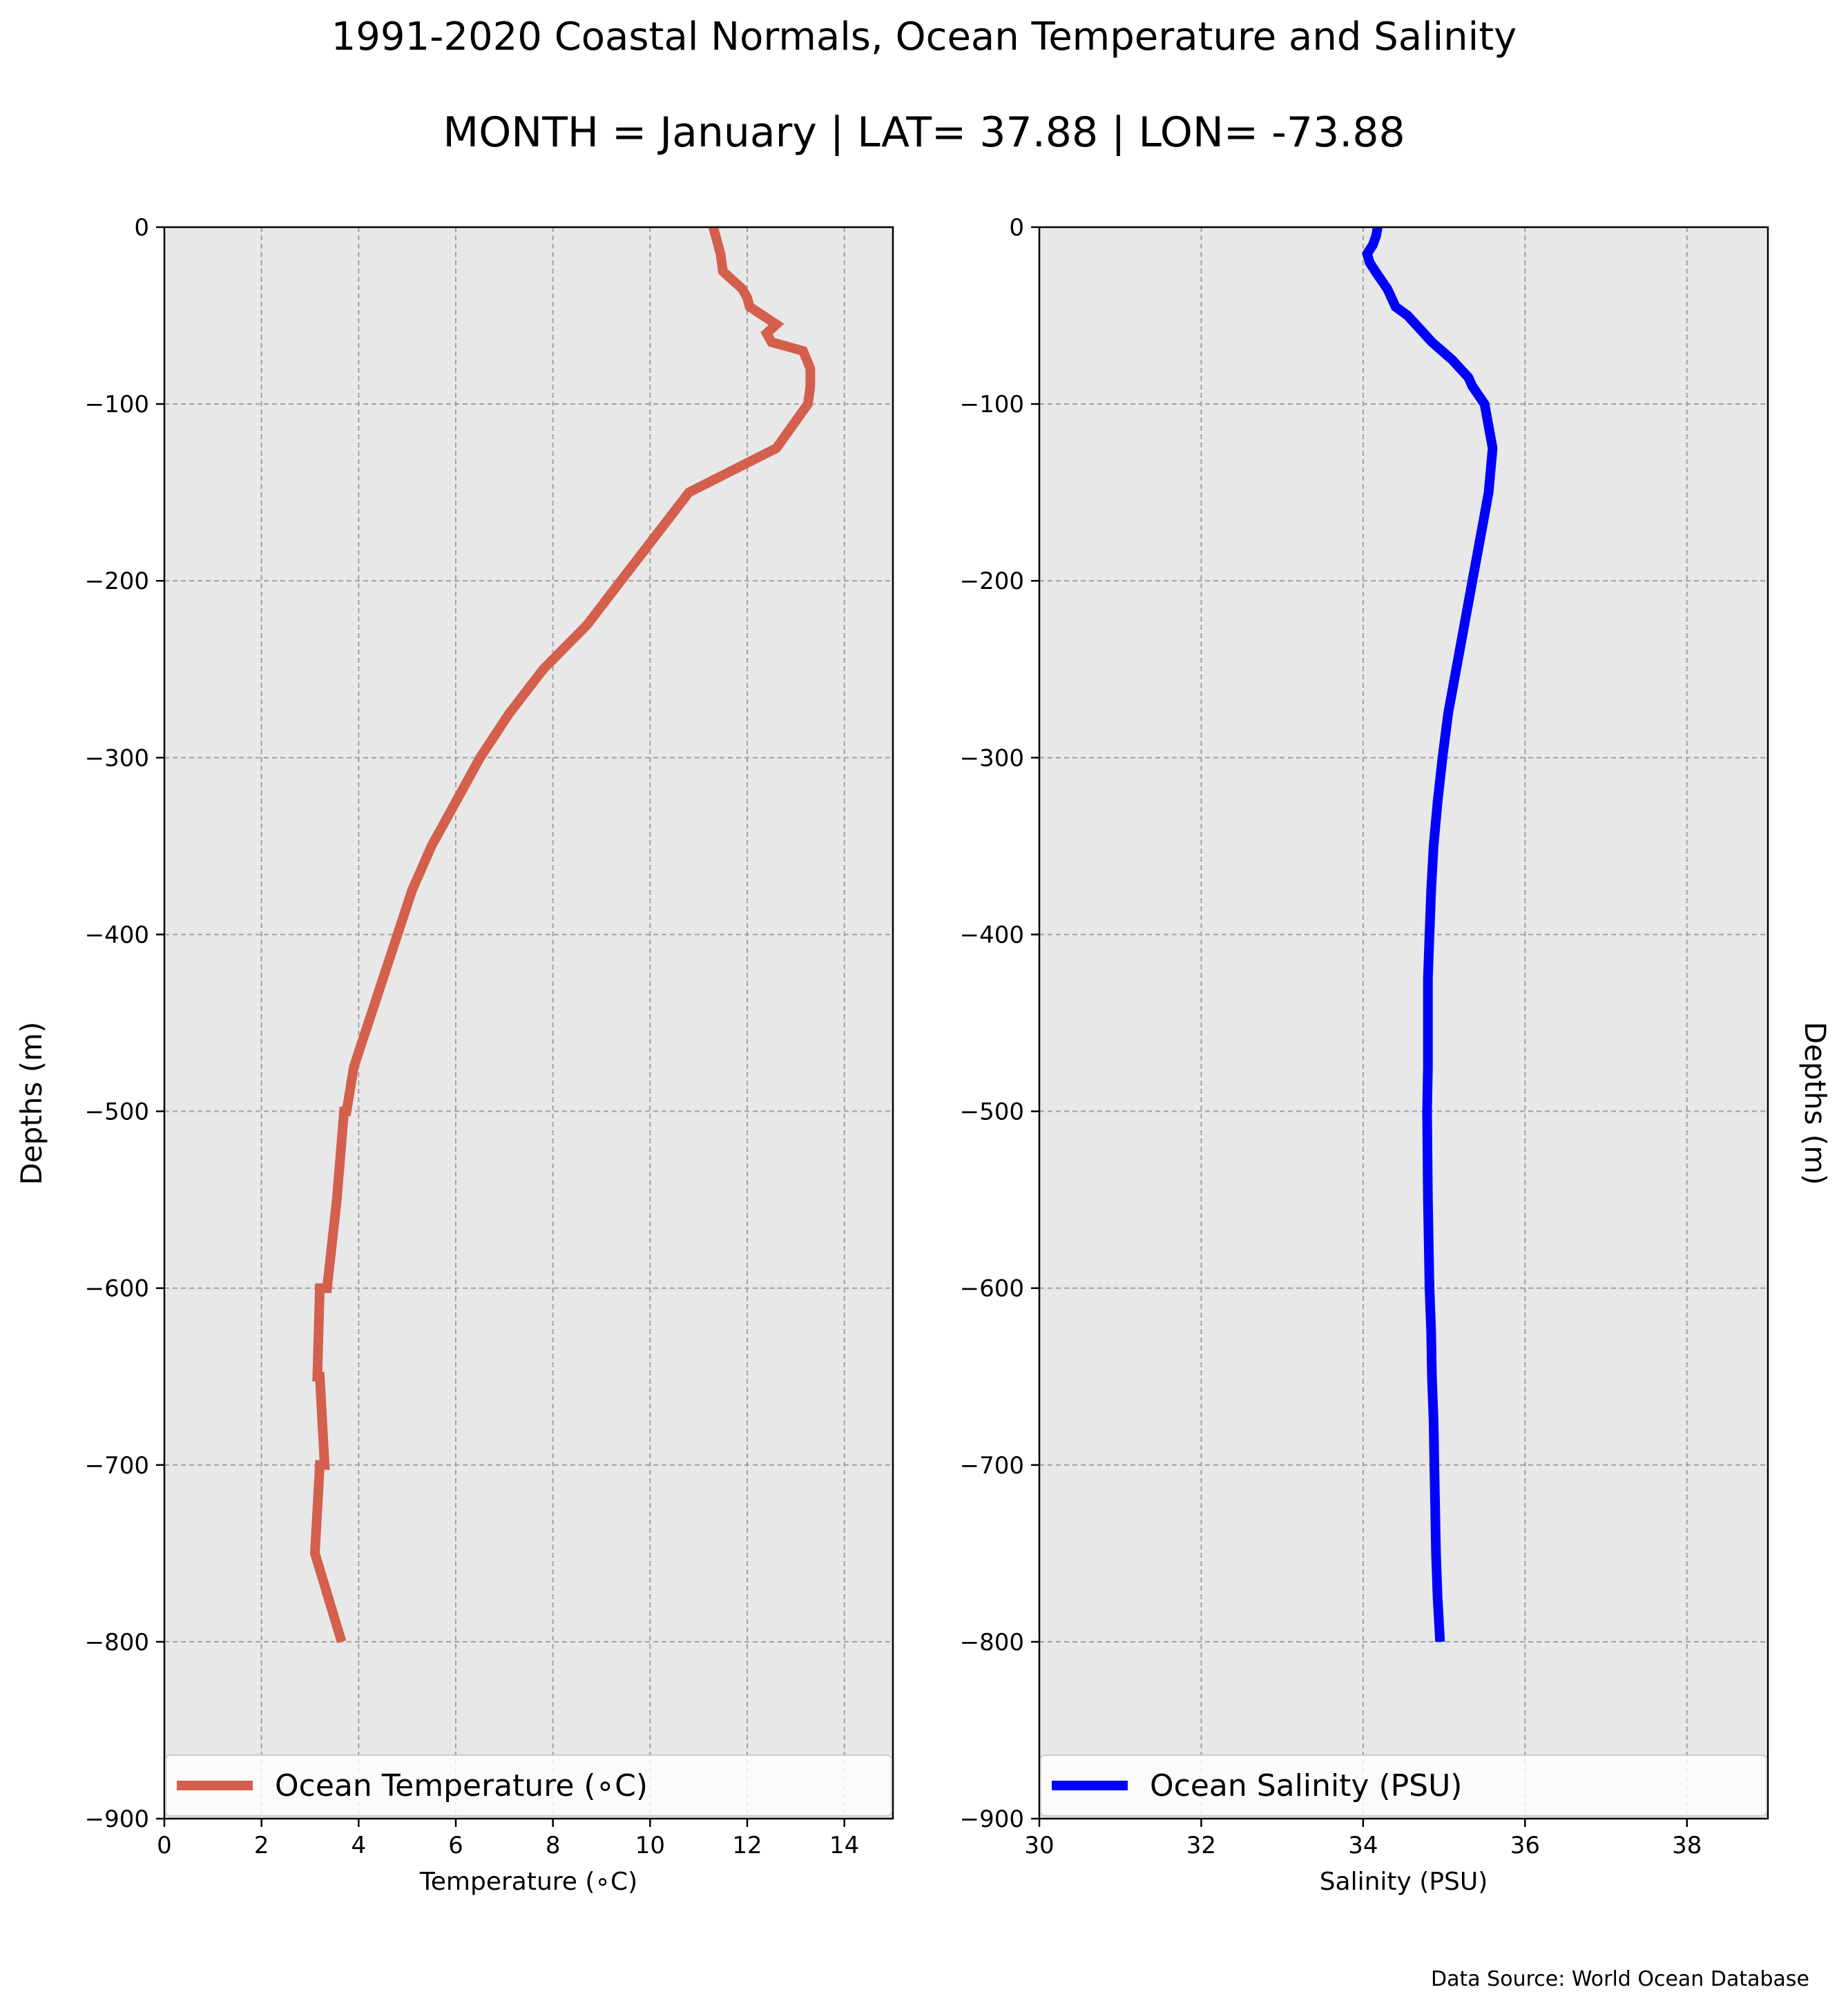 This screenshot has width=1848, height=2003. I want to click on y-axis-label-right: Depths (m), so click(1815, 1104).